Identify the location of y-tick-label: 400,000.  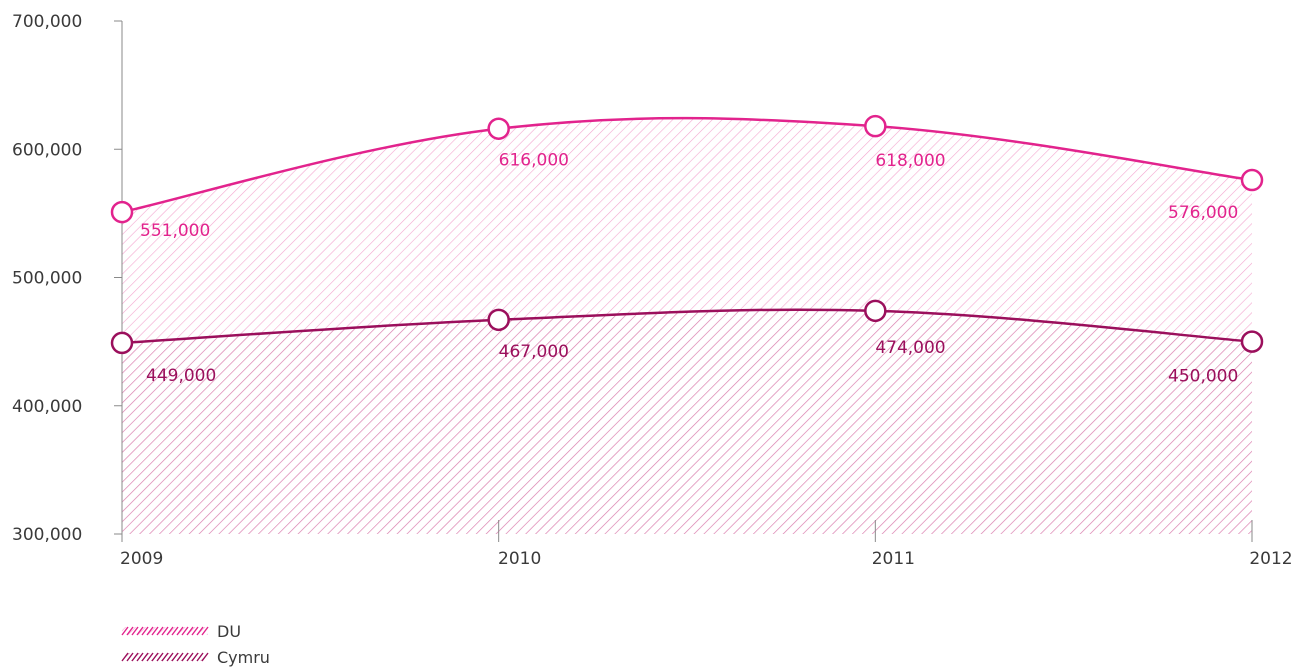
(47, 407).